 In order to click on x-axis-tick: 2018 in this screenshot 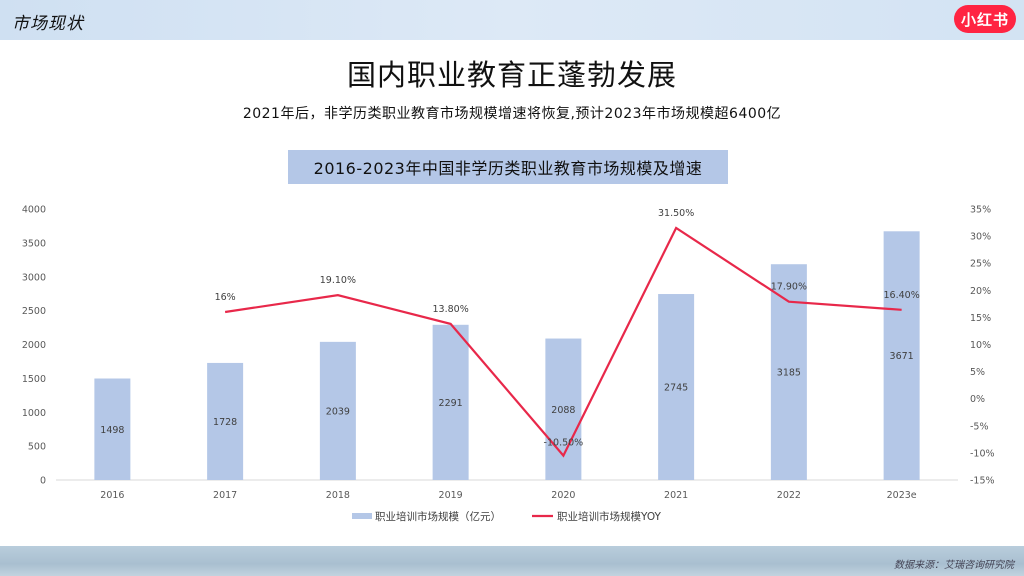, I will do `click(338, 495)`.